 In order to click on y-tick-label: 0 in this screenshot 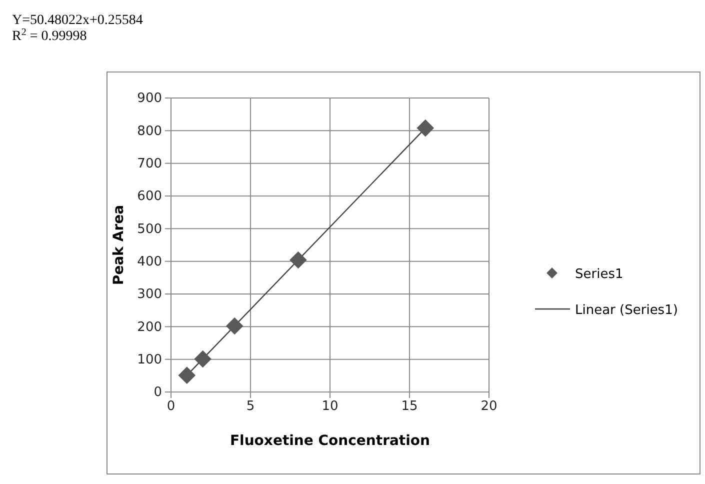, I will do `click(158, 392)`.